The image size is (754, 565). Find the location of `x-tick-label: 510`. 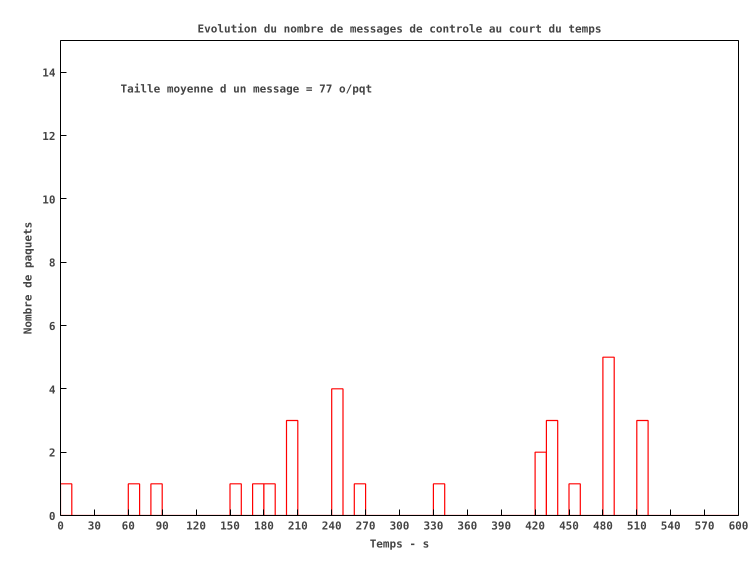

x-tick-label: 510 is located at coordinates (636, 526).